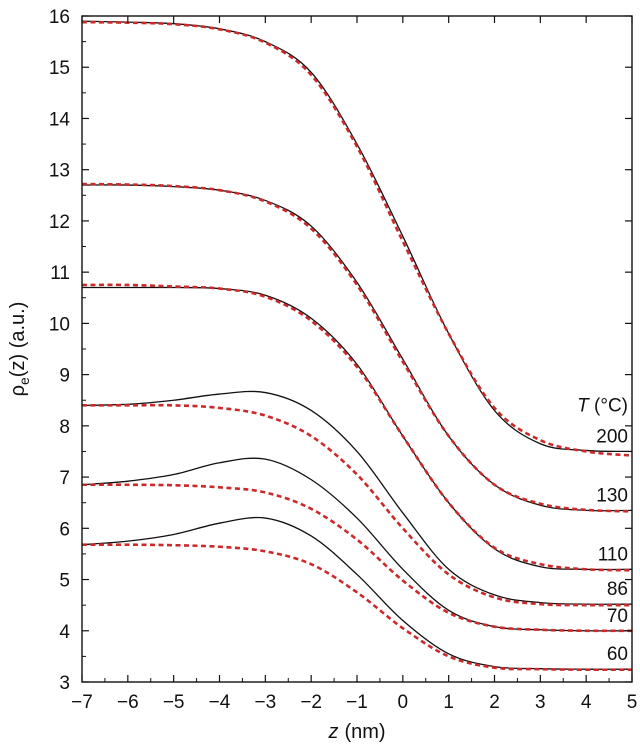  What do you see at coordinates (494, 702) in the screenshot?
I see `x-tick-label: 2` at bounding box center [494, 702].